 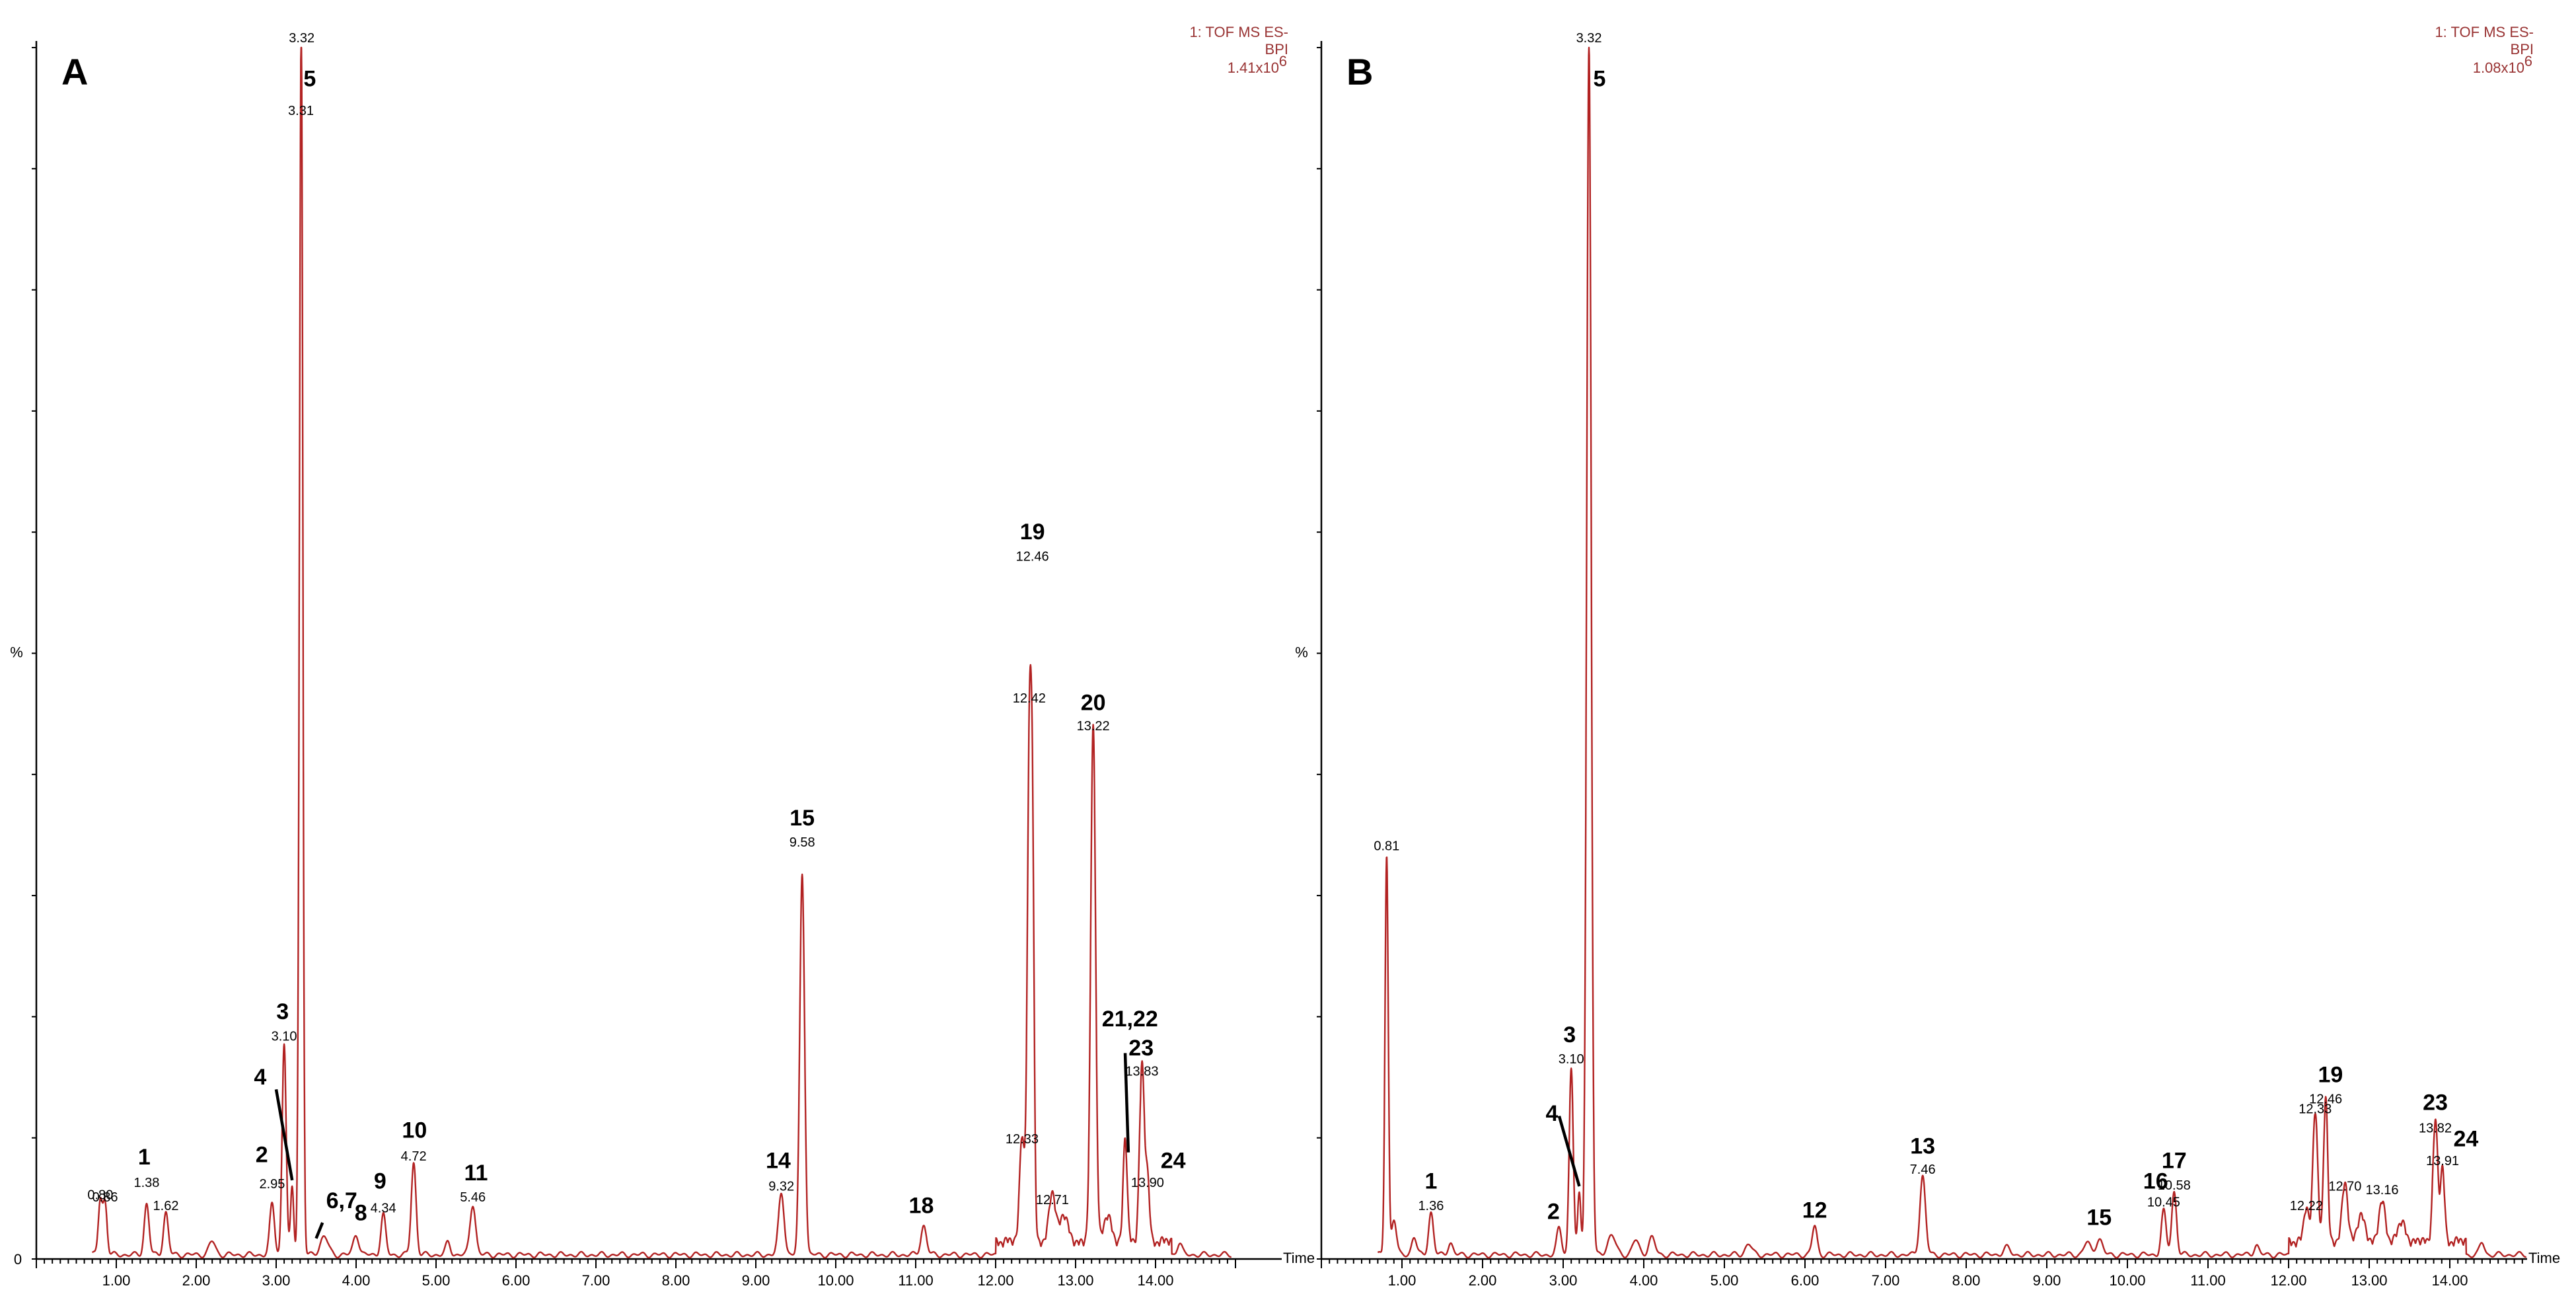 What do you see at coordinates (272, 1184) in the screenshot?
I see `retention-time-label: 2.95` at bounding box center [272, 1184].